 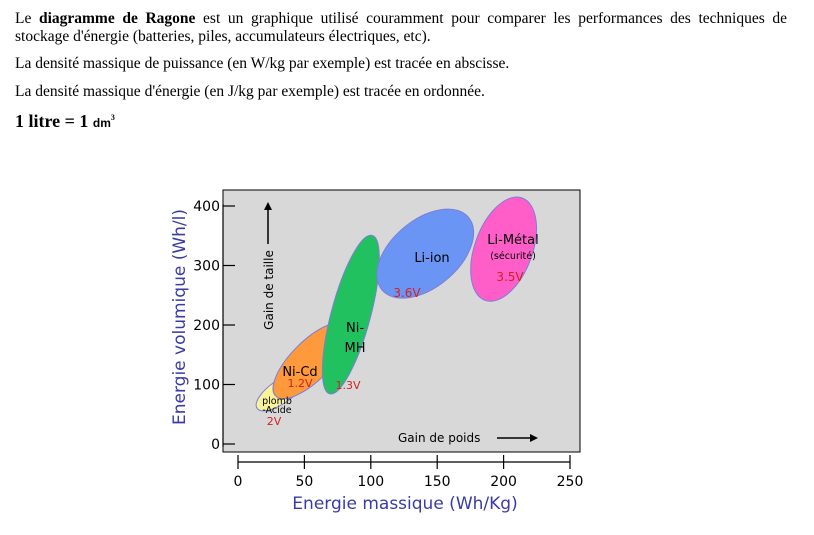 What do you see at coordinates (269, 290) in the screenshot?
I see `y-annotation: Gain de taille` at bounding box center [269, 290].